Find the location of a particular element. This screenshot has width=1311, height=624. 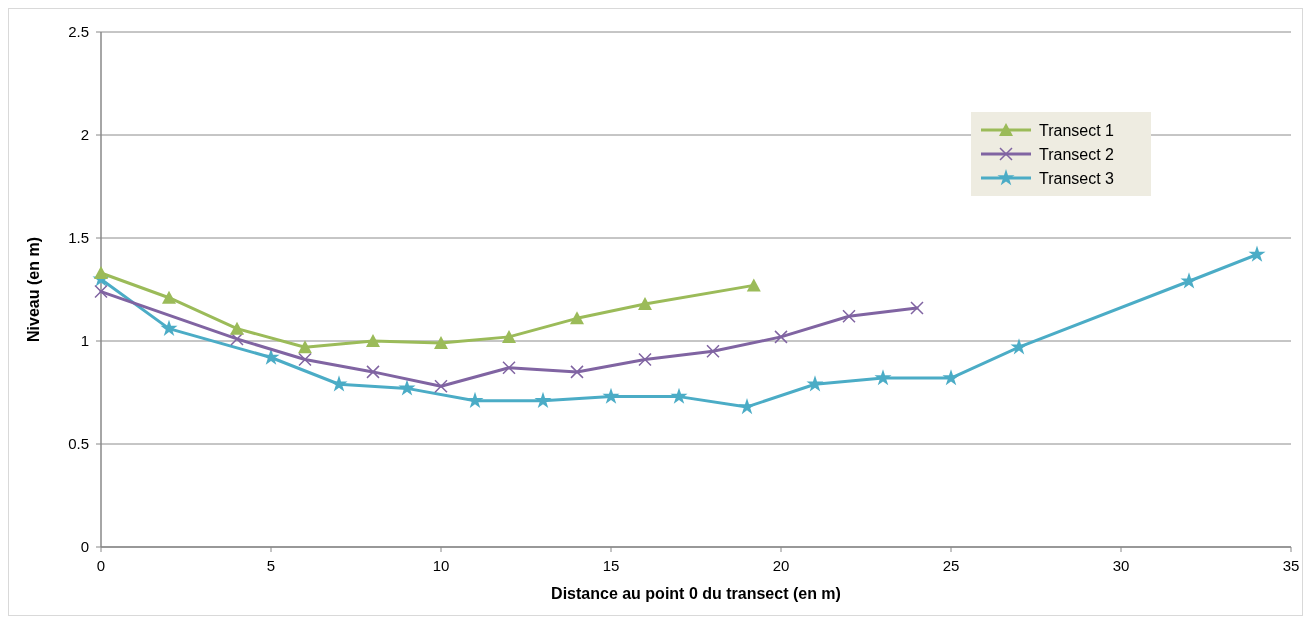

x-tick-label: 0 is located at coordinates (101, 565).